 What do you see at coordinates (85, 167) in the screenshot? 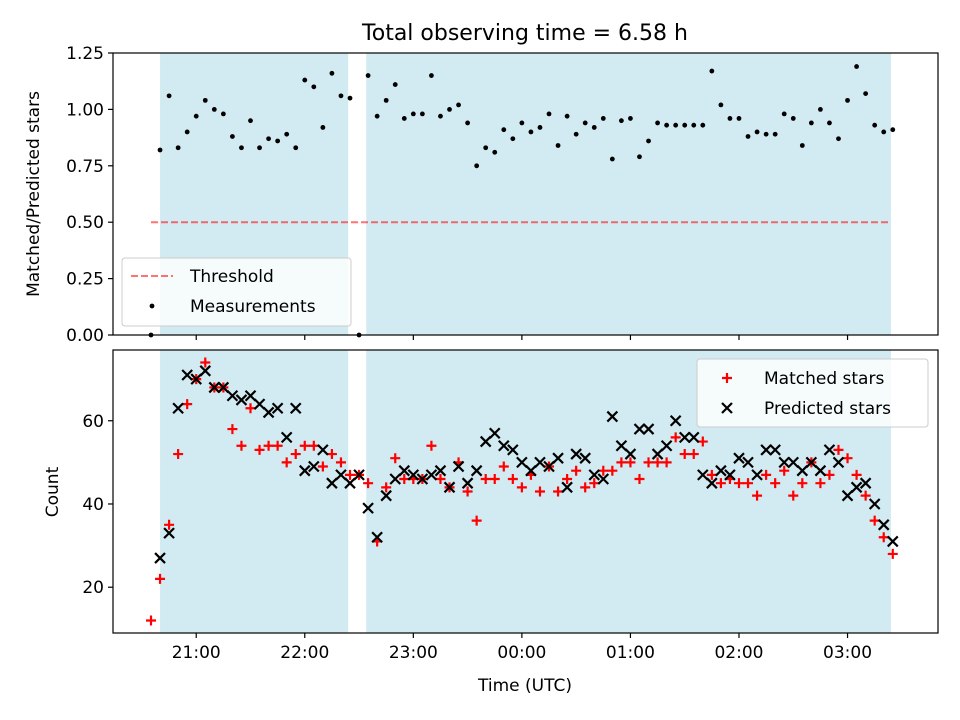
I see `ratio-y-tick-label: 0.75` at bounding box center [85, 167].